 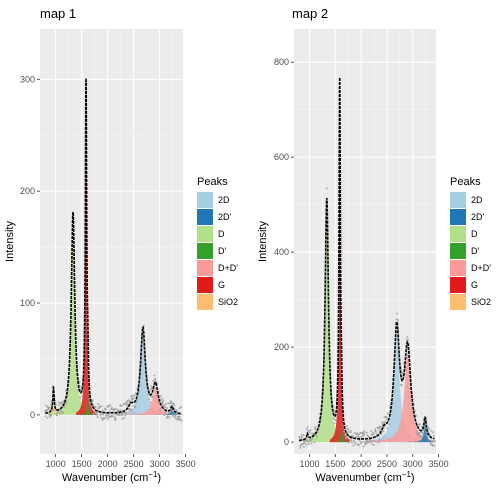 What do you see at coordinates (281, 347) in the screenshot?
I see `y-tick-label: 200` at bounding box center [281, 347].